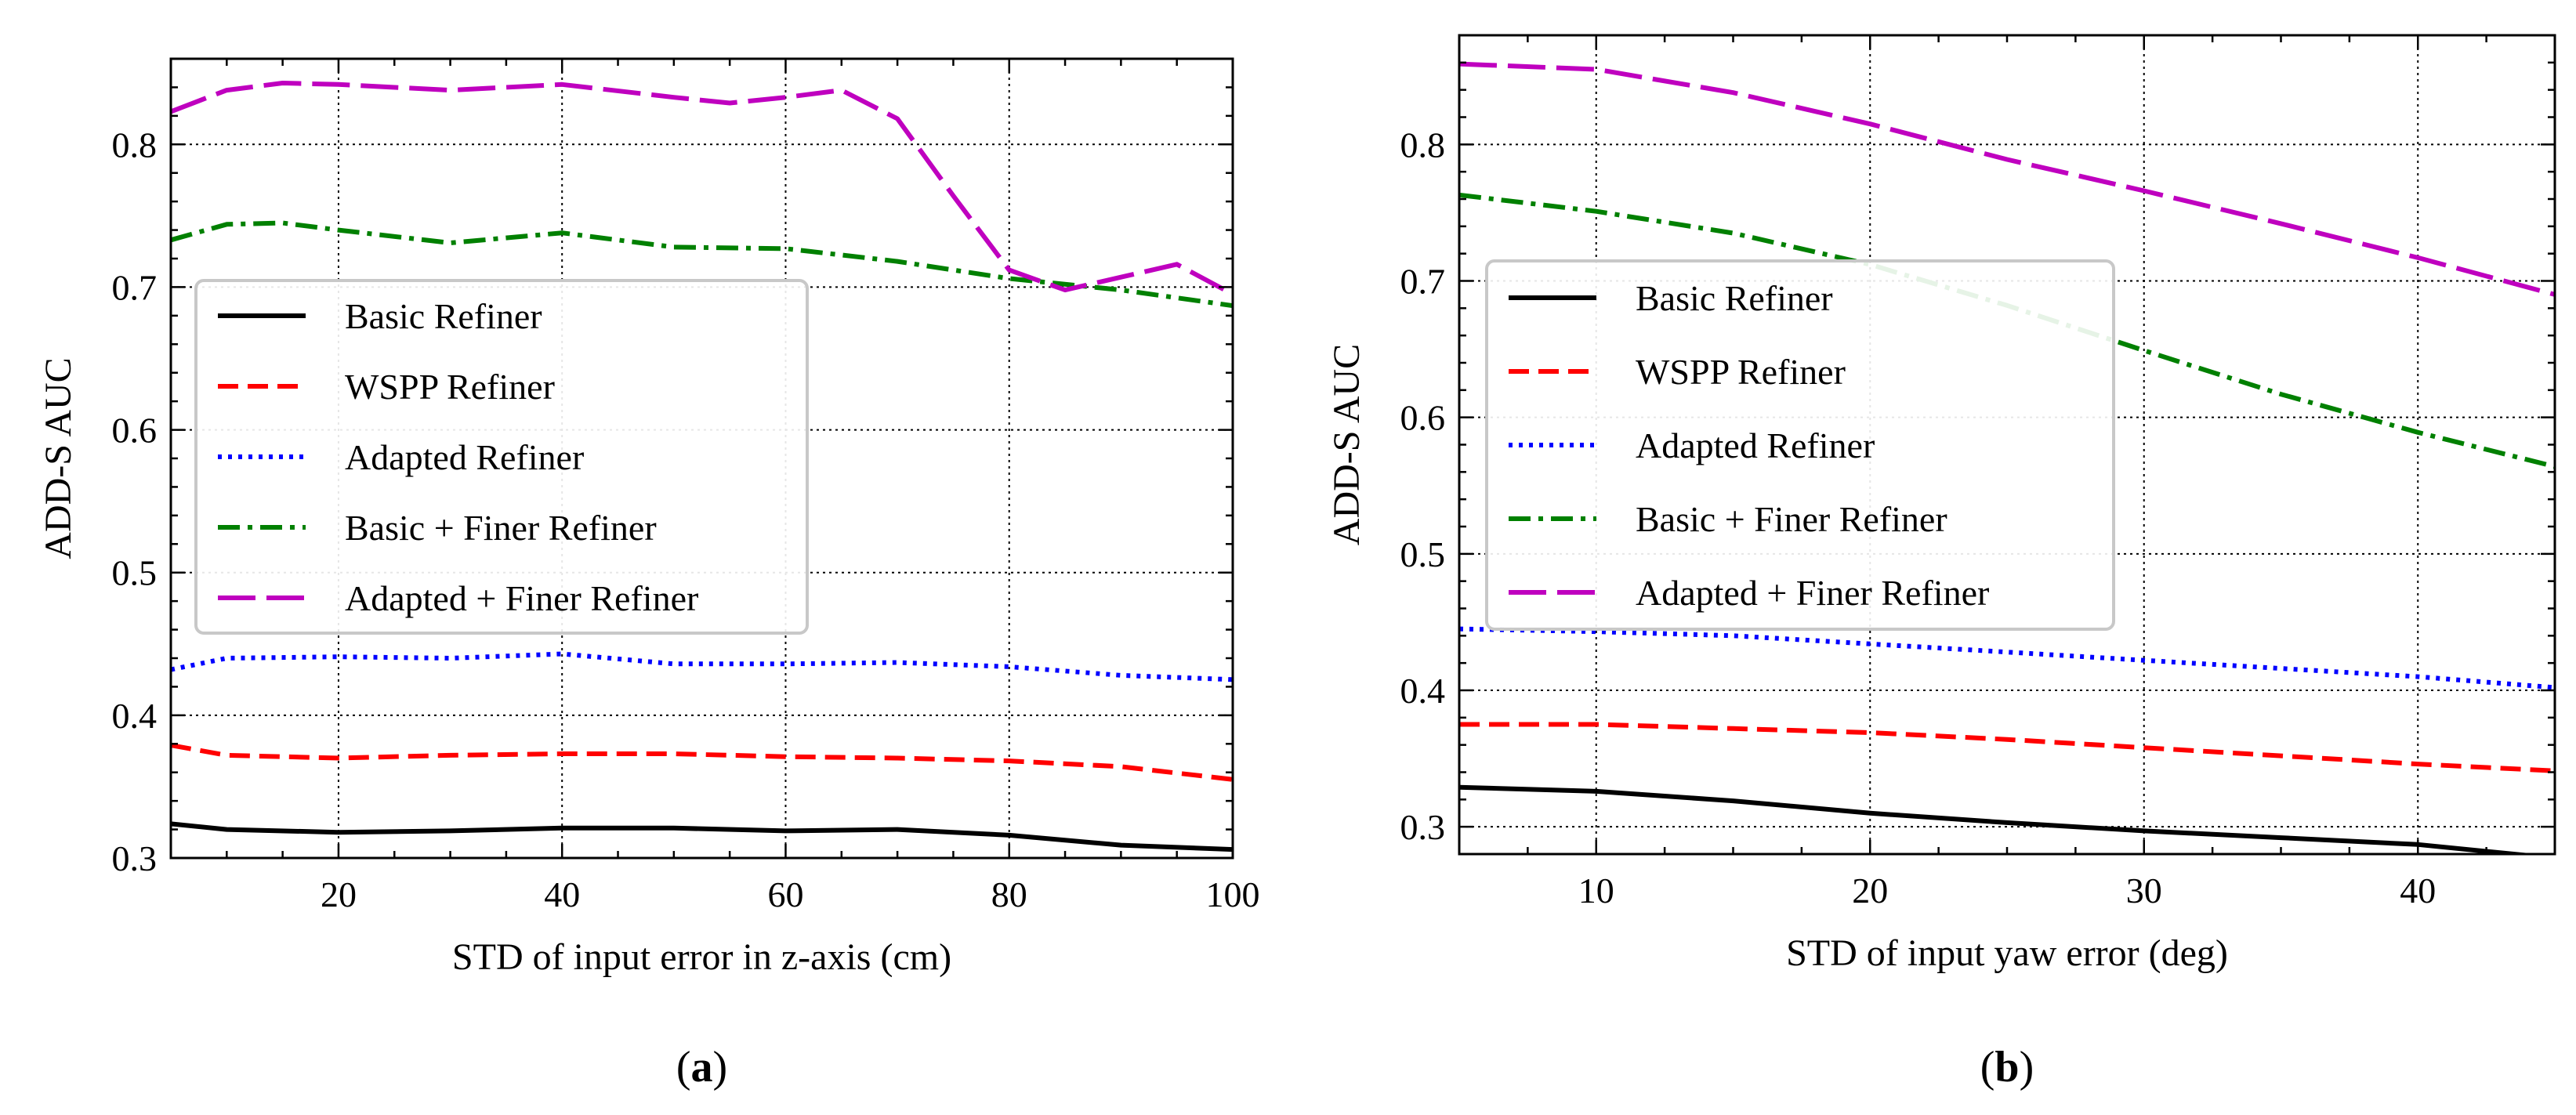 The height and width of the screenshot is (1115, 2576). I want to click on x-tick-label: 80, so click(1009, 894).